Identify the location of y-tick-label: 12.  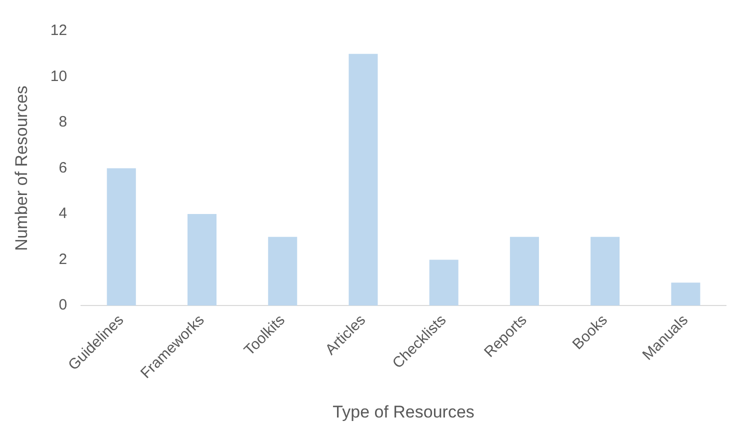
(59, 31).